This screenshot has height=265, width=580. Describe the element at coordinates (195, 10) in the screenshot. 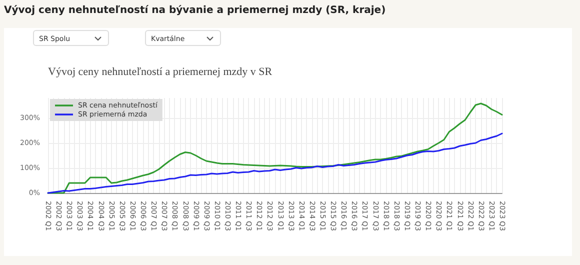

I see `chart-title: Vývoj ceny nehnuteľností na bývanie a priemernej mzdy (SR, kraje)` at that location.